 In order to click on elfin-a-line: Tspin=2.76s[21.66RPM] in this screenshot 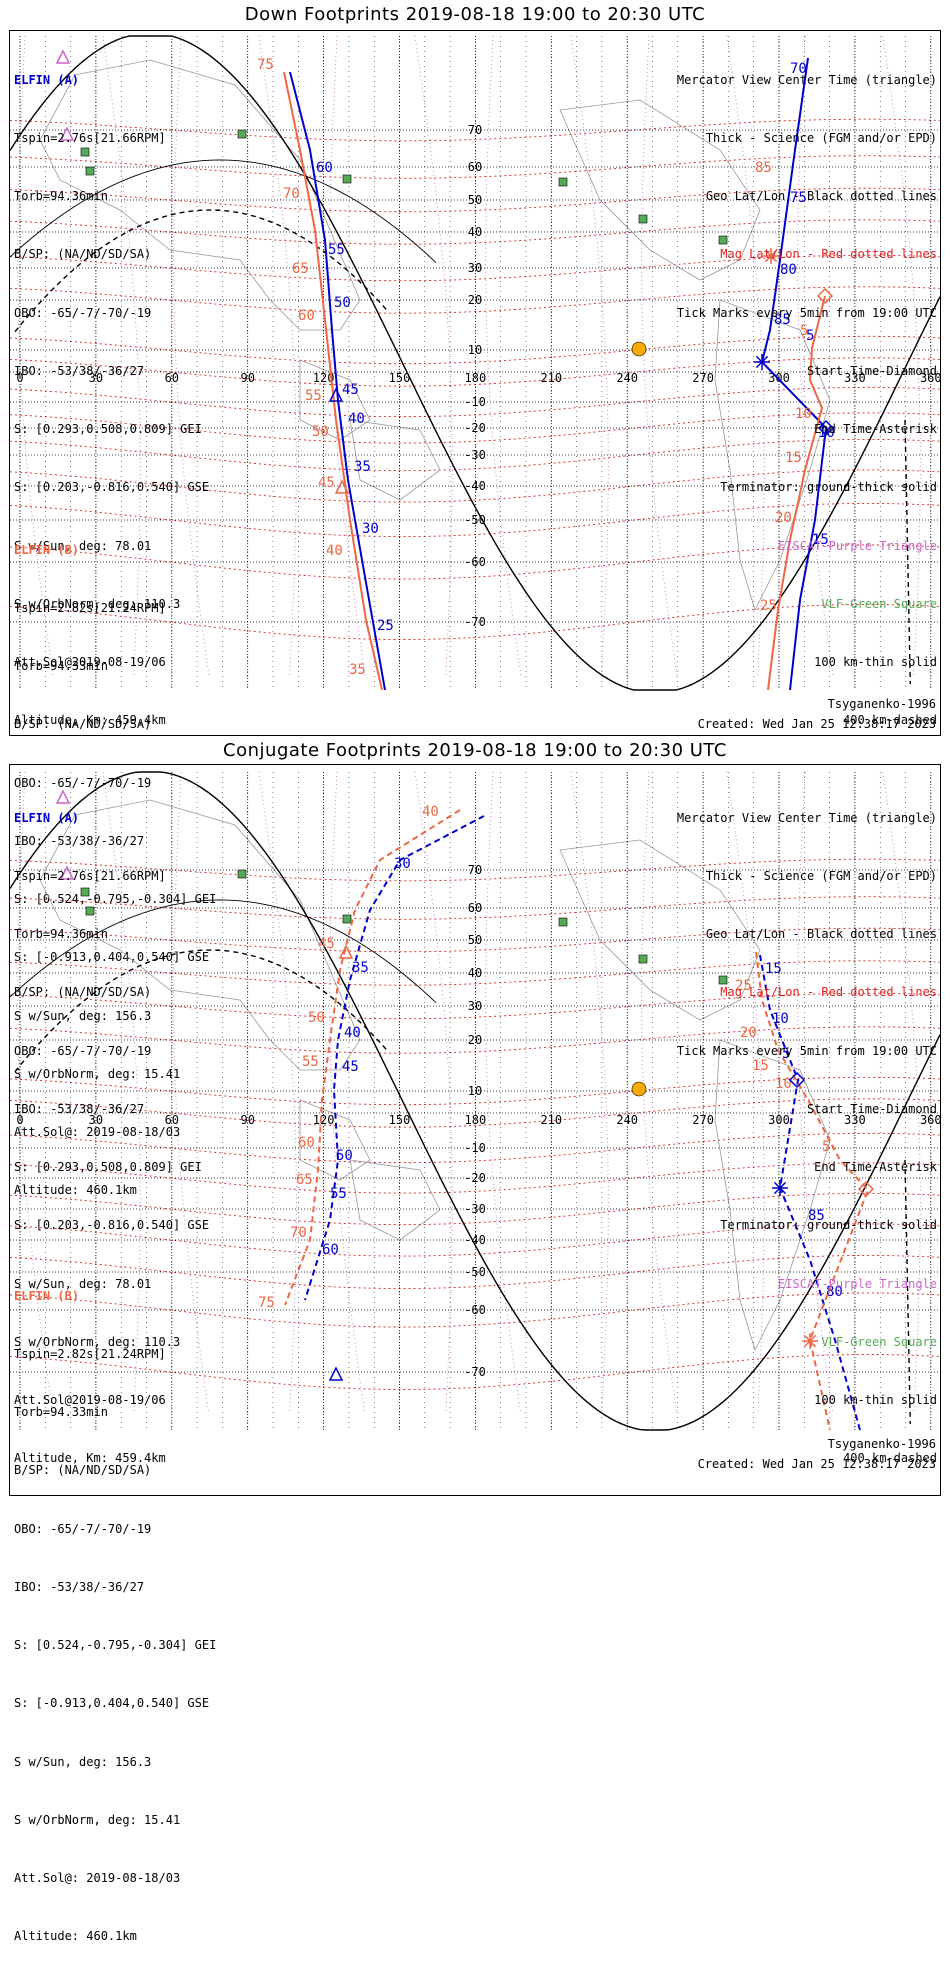, I will do `click(90, 138)`.